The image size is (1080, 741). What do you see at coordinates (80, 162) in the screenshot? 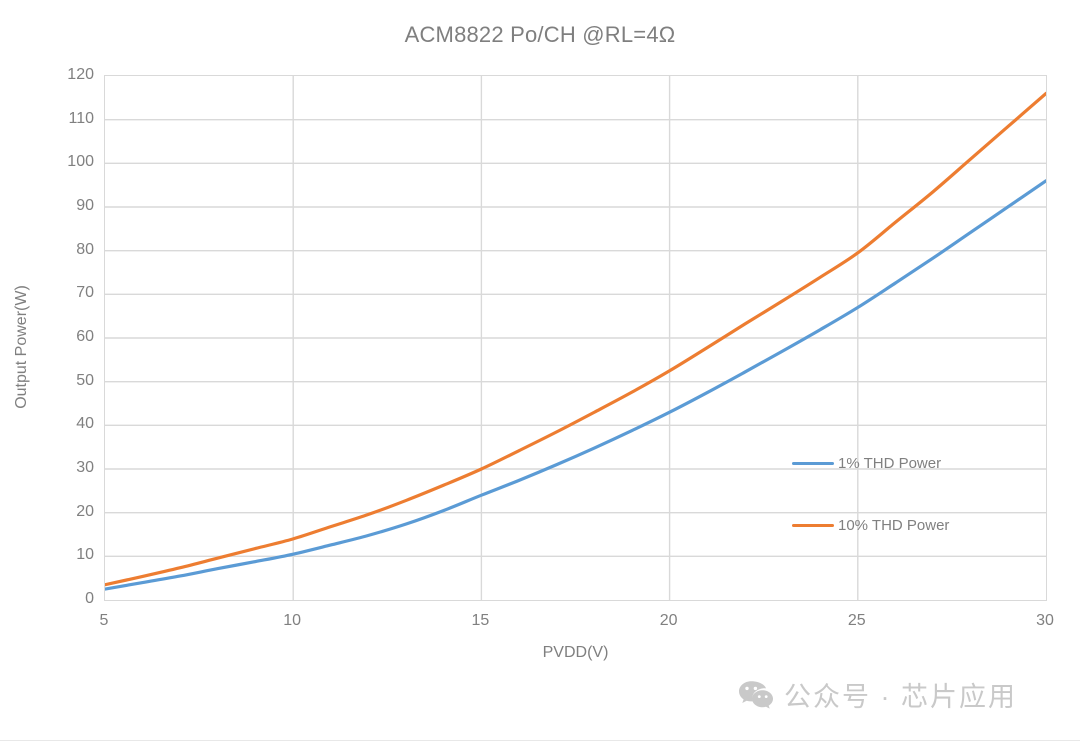
I see `y-tick-100: 100` at bounding box center [80, 162].